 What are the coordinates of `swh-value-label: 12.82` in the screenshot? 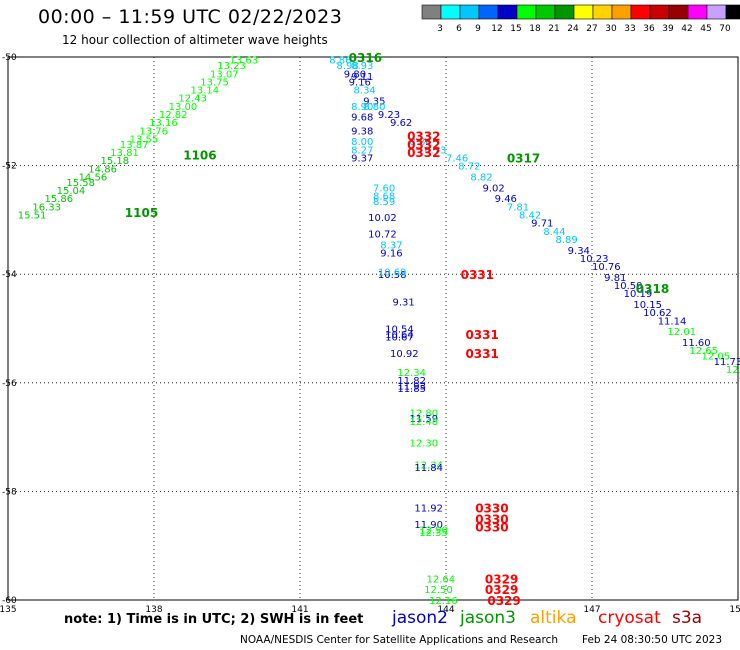 It's located at (173, 115).